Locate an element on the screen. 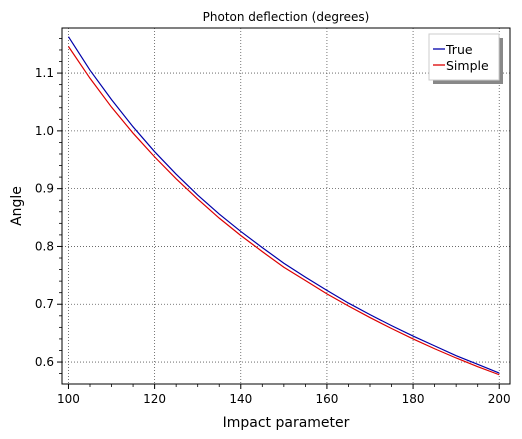 Image resolution: width=522 pixels, height=439 pixels. legend-box is located at coordinates (464, 57).